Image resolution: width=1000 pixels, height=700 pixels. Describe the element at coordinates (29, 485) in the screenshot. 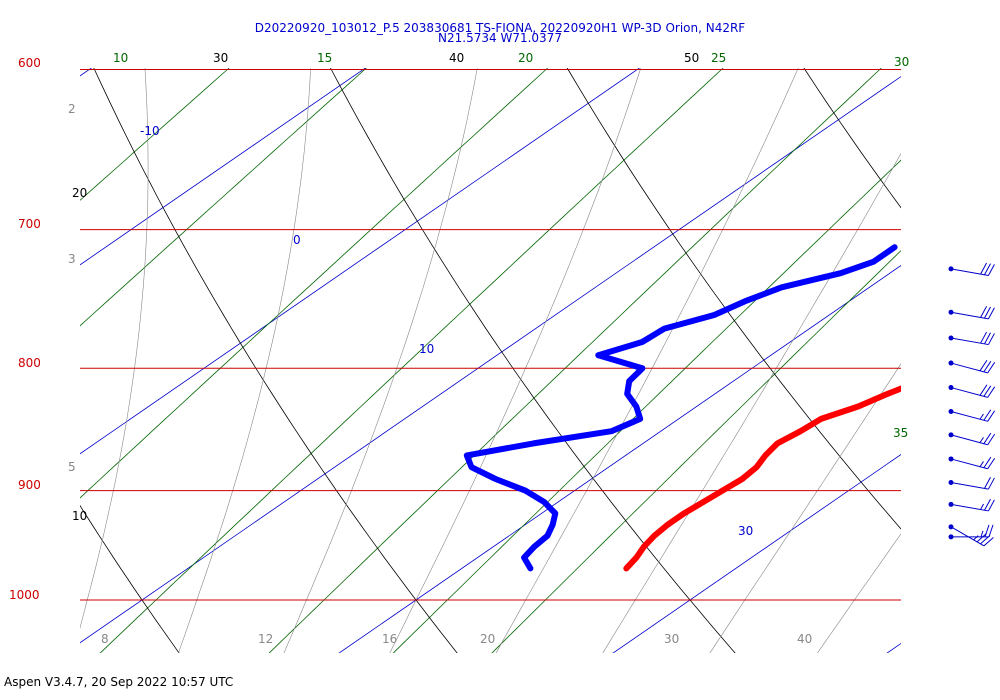

I see `pressure-label: 900` at that location.